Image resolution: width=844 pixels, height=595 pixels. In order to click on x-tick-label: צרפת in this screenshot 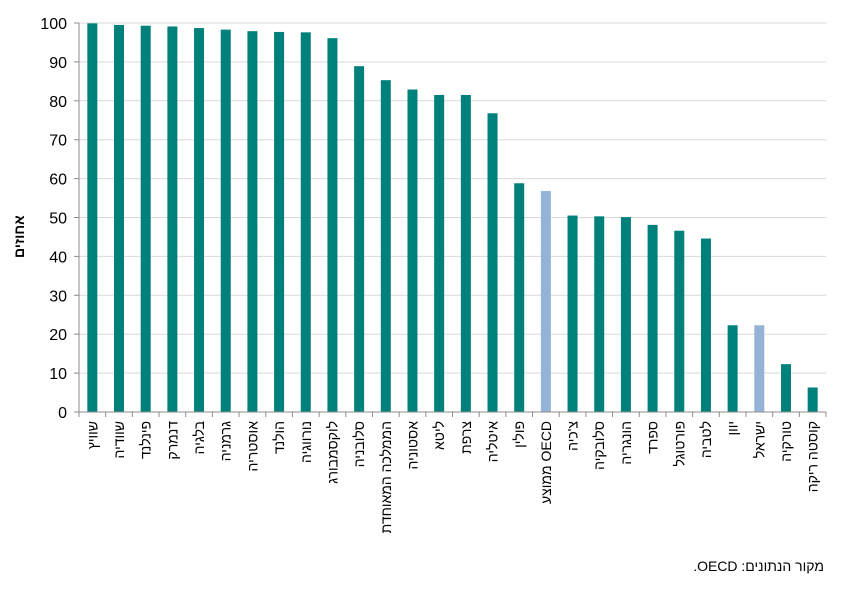, I will do `click(466, 437)`.